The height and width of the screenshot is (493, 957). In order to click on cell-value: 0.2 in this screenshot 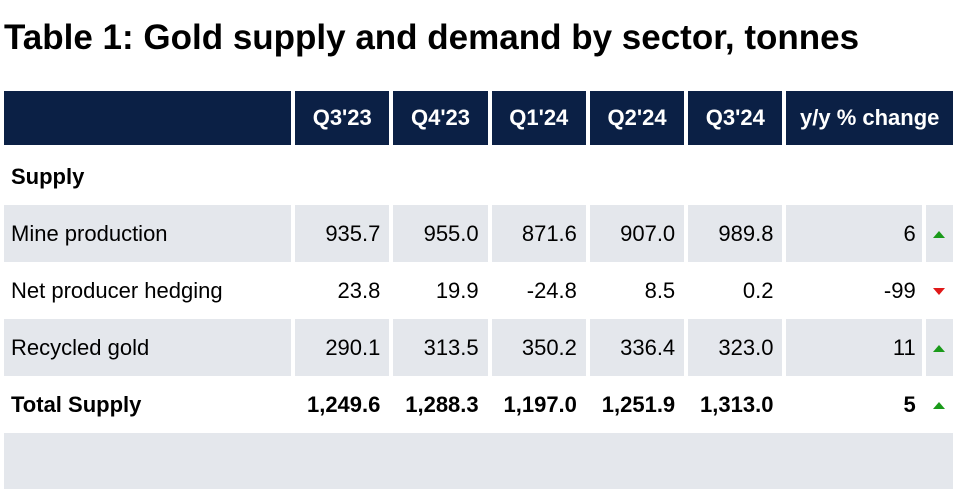, I will do `click(758, 290)`.